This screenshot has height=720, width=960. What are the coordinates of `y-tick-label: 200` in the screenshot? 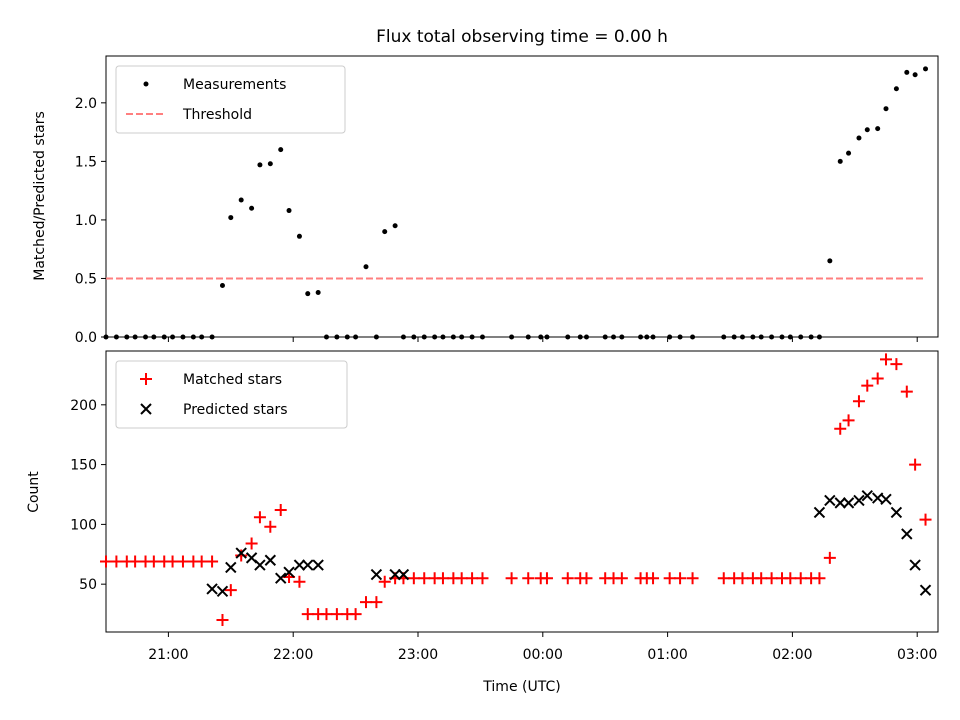 It's located at (83, 406).